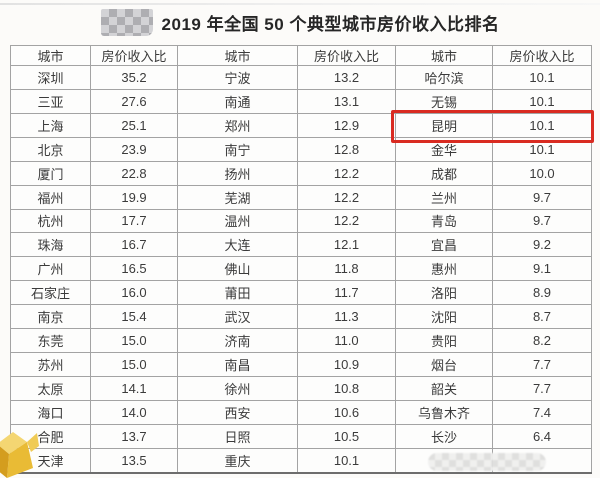 The height and width of the screenshot is (478, 600). I want to click on table-row: 石家庄 16.0 莆田 11.7 洛阳 8.9, so click(301, 293).